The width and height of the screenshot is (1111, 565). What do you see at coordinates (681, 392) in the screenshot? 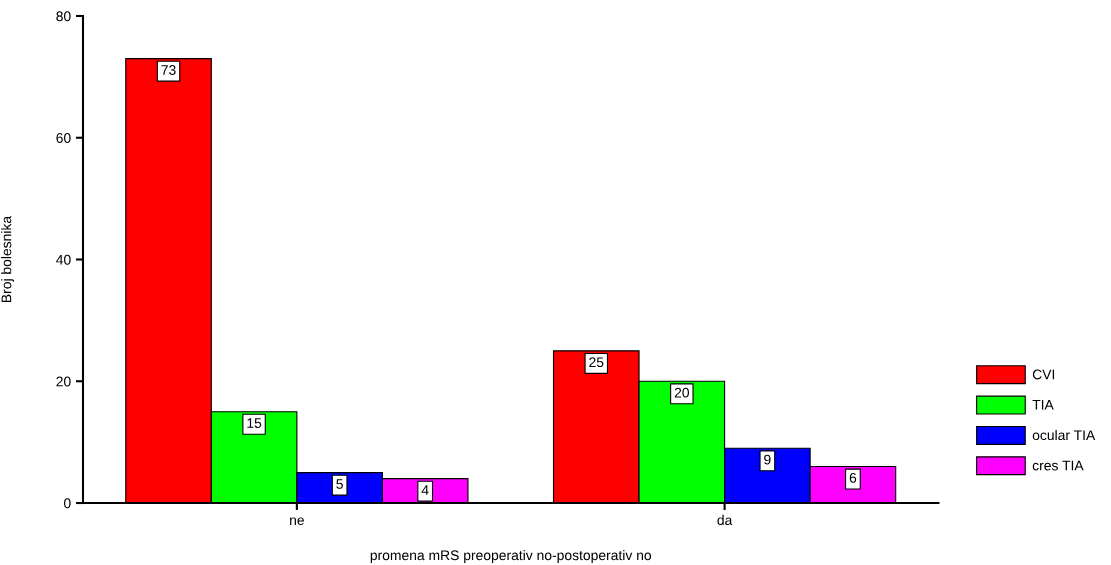
I see `data-label: 20` at bounding box center [681, 392].